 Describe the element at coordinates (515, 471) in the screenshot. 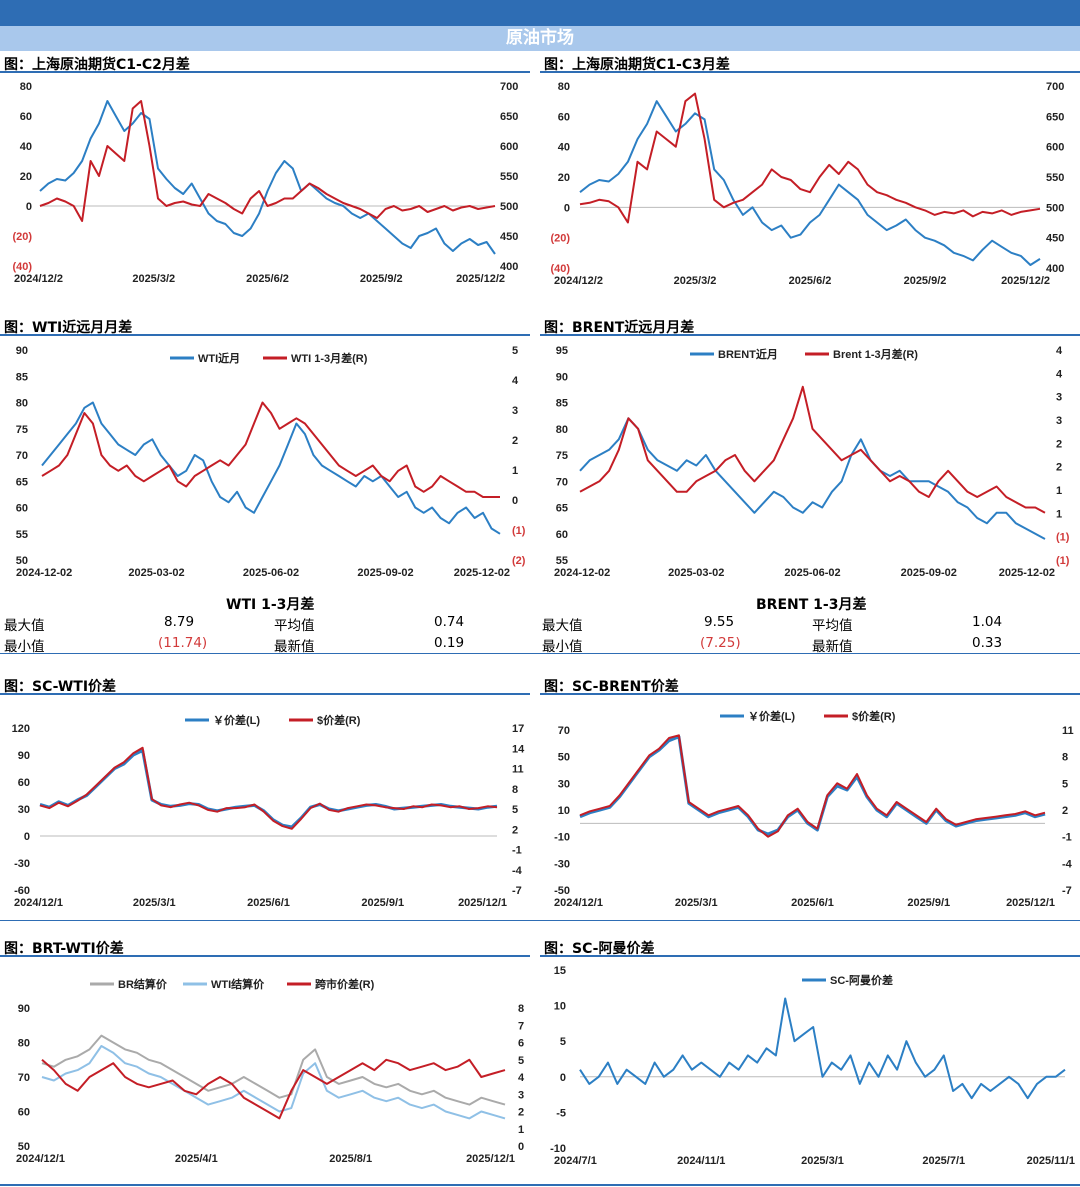

I see `y-right-tick: 1` at that location.